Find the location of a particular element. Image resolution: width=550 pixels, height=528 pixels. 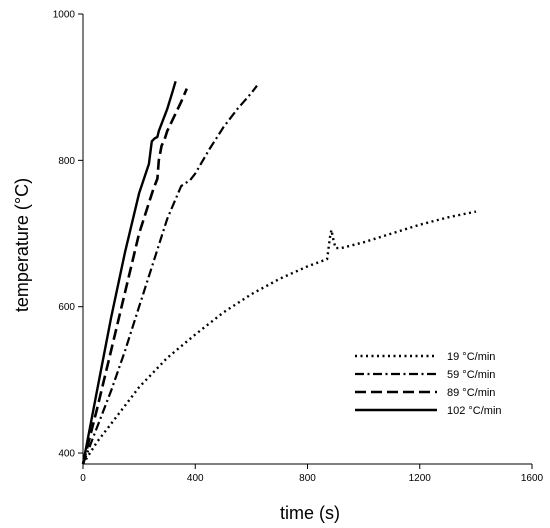

legend-label: 102 °C/min is located at coordinates (474, 411).